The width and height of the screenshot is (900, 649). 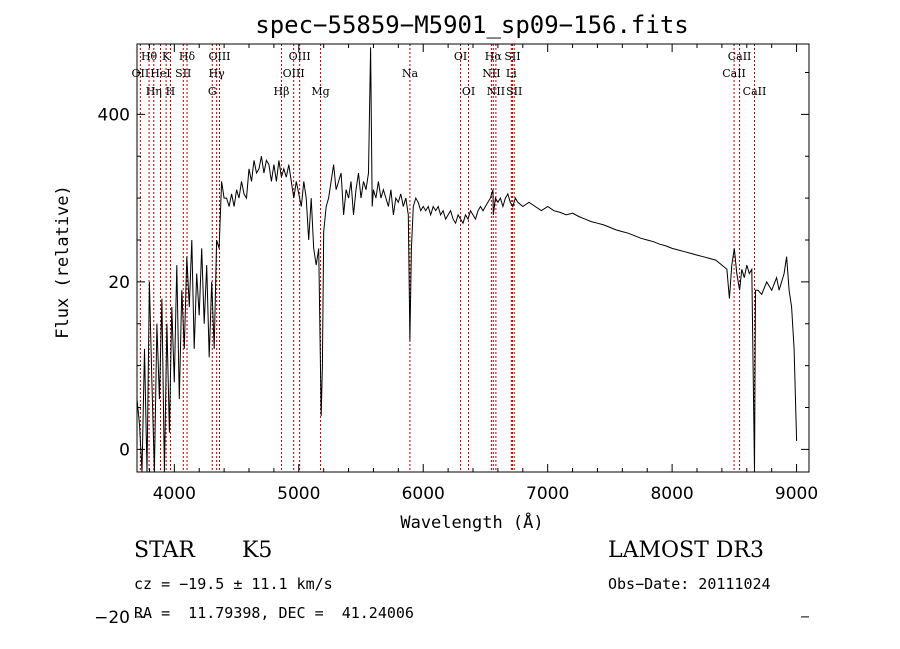 What do you see at coordinates (686, 550) in the screenshot?
I see `survey-name: LAMOST DR3` at bounding box center [686, 550].